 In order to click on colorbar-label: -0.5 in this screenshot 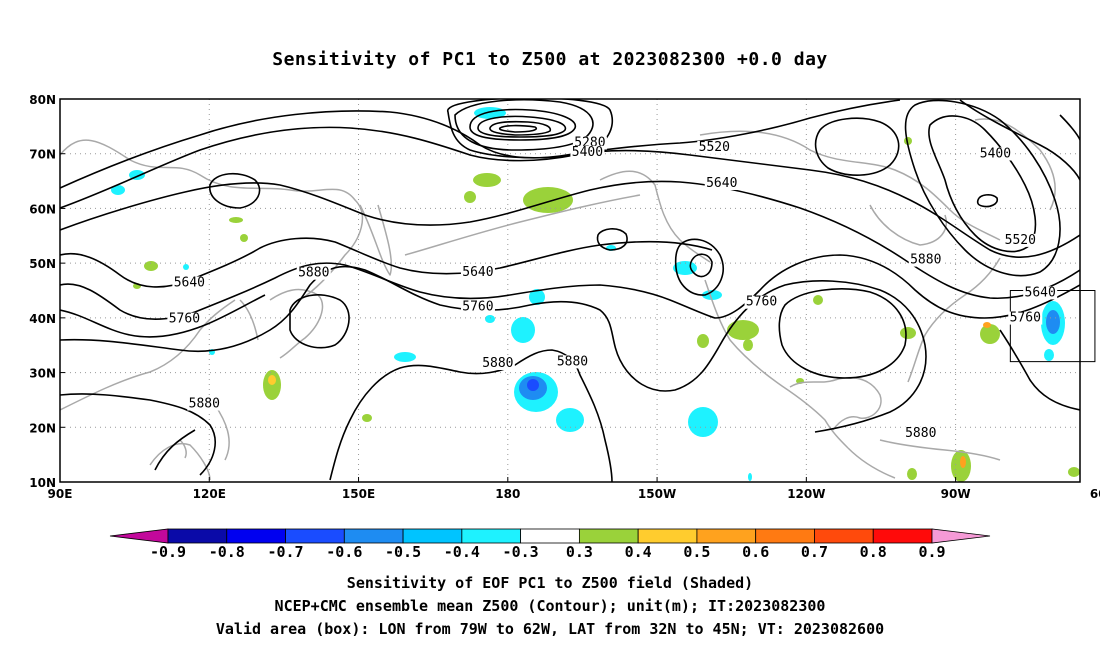, I will do `click(403, 552)`.